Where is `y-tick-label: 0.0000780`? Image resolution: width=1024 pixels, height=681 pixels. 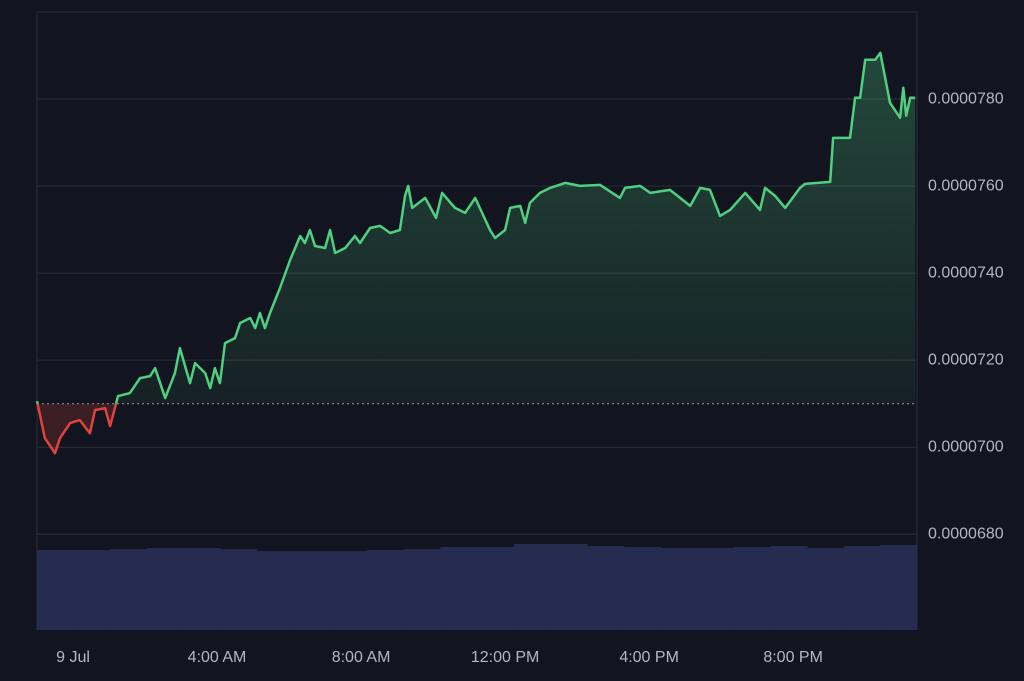 y-tick-label: 0.0000780 is located at coordinates (966, 98).